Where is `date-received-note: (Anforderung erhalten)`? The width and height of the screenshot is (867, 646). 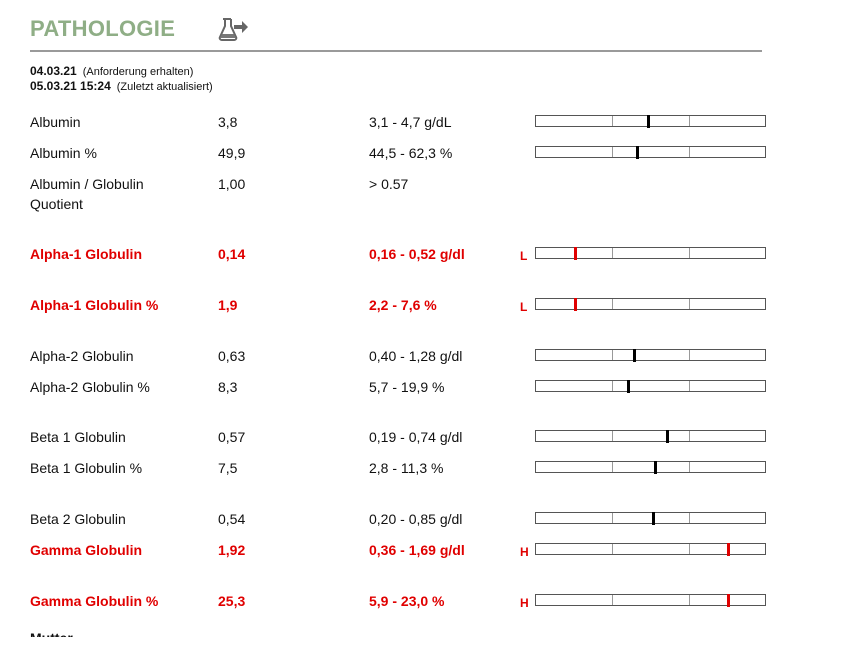
date-received-note: (Anforderung erhalten) is located at coordinates (138, 72).